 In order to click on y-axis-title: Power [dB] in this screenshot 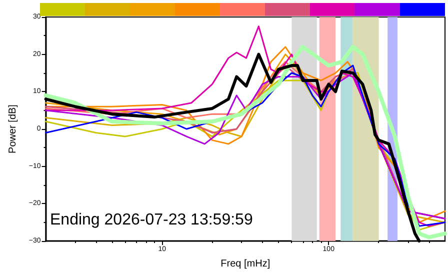, I will do `click(13, 129)`.